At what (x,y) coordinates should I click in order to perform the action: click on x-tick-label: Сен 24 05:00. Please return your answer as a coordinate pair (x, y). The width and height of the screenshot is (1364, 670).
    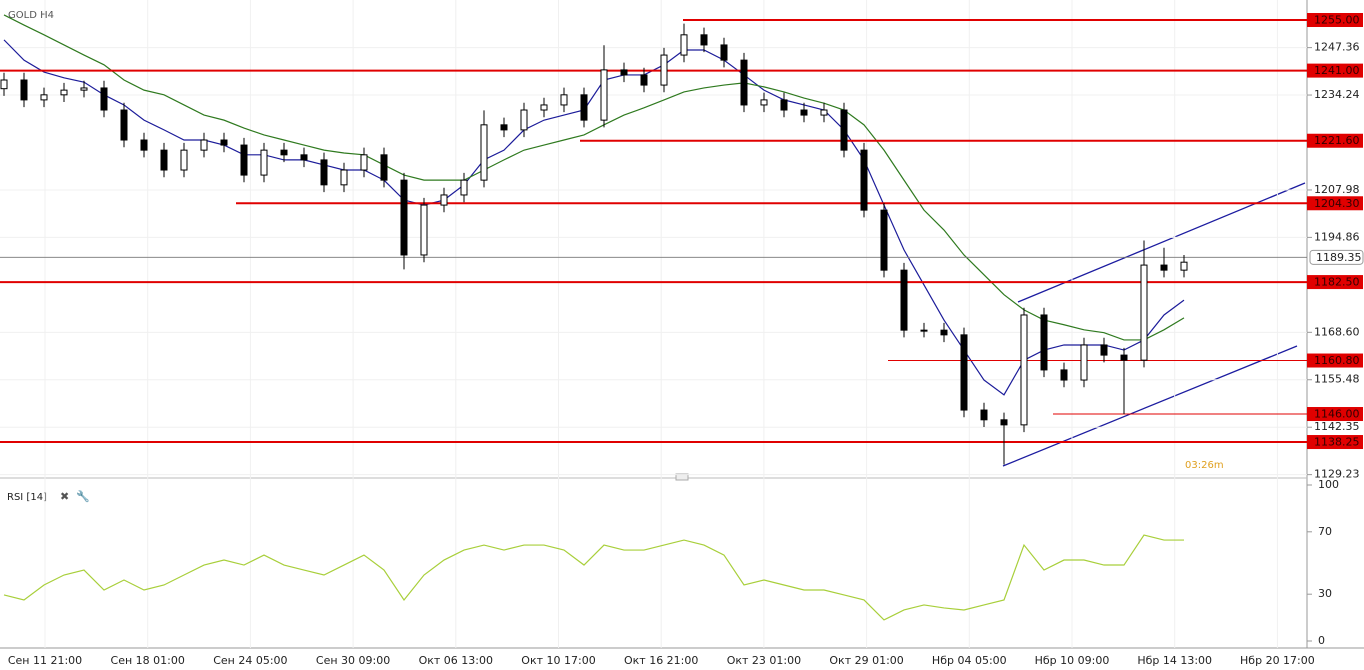
    Looking at the image, I should click on (250, 660).